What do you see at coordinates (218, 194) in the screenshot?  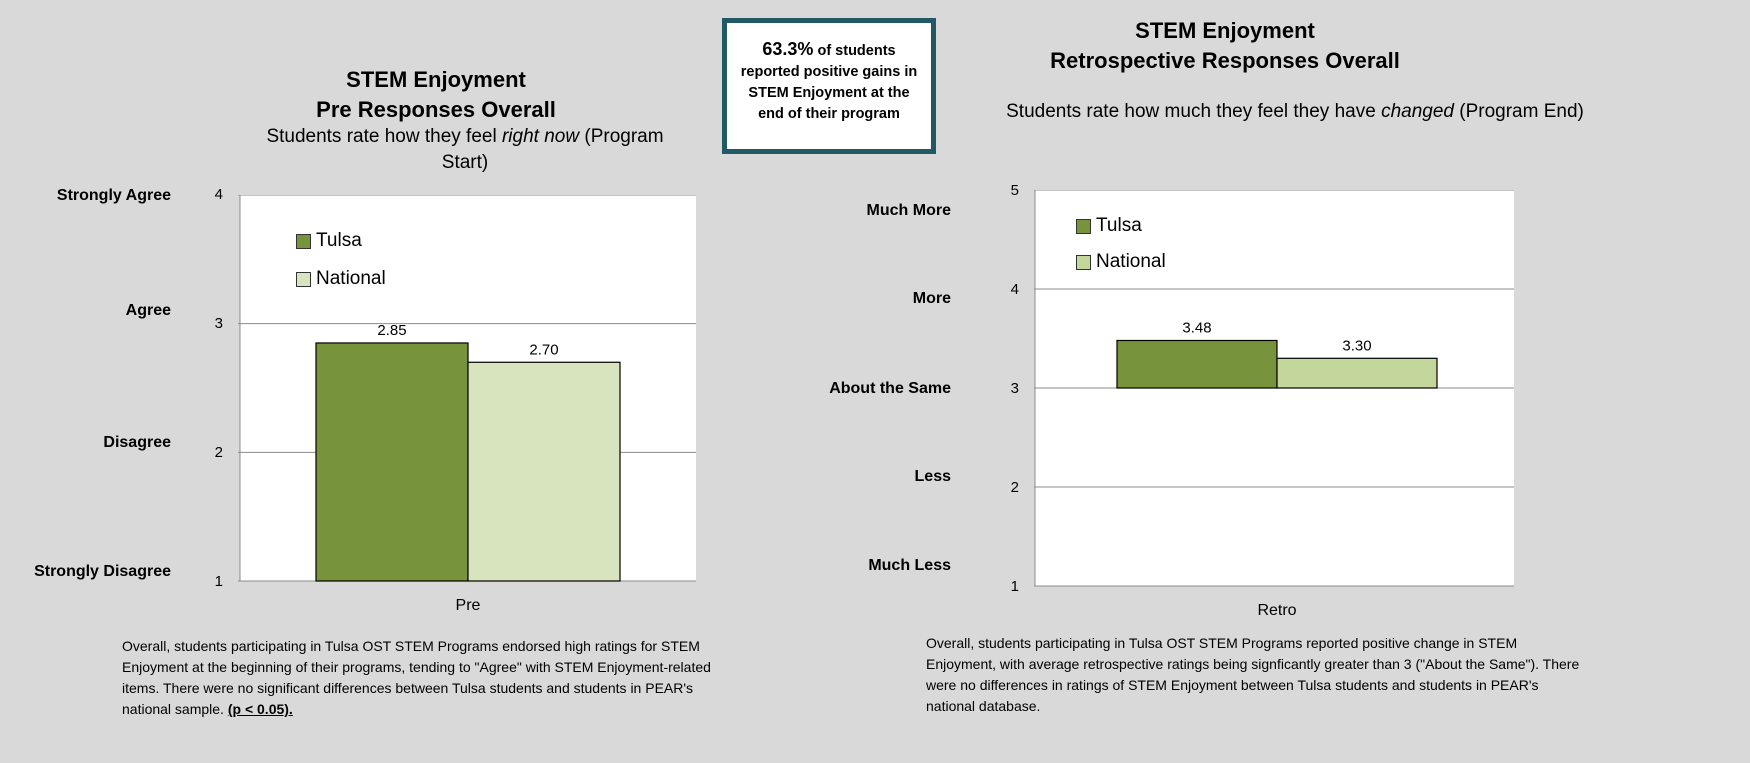 I see `left-tick-4: 4` at bounding box center [218, 194].